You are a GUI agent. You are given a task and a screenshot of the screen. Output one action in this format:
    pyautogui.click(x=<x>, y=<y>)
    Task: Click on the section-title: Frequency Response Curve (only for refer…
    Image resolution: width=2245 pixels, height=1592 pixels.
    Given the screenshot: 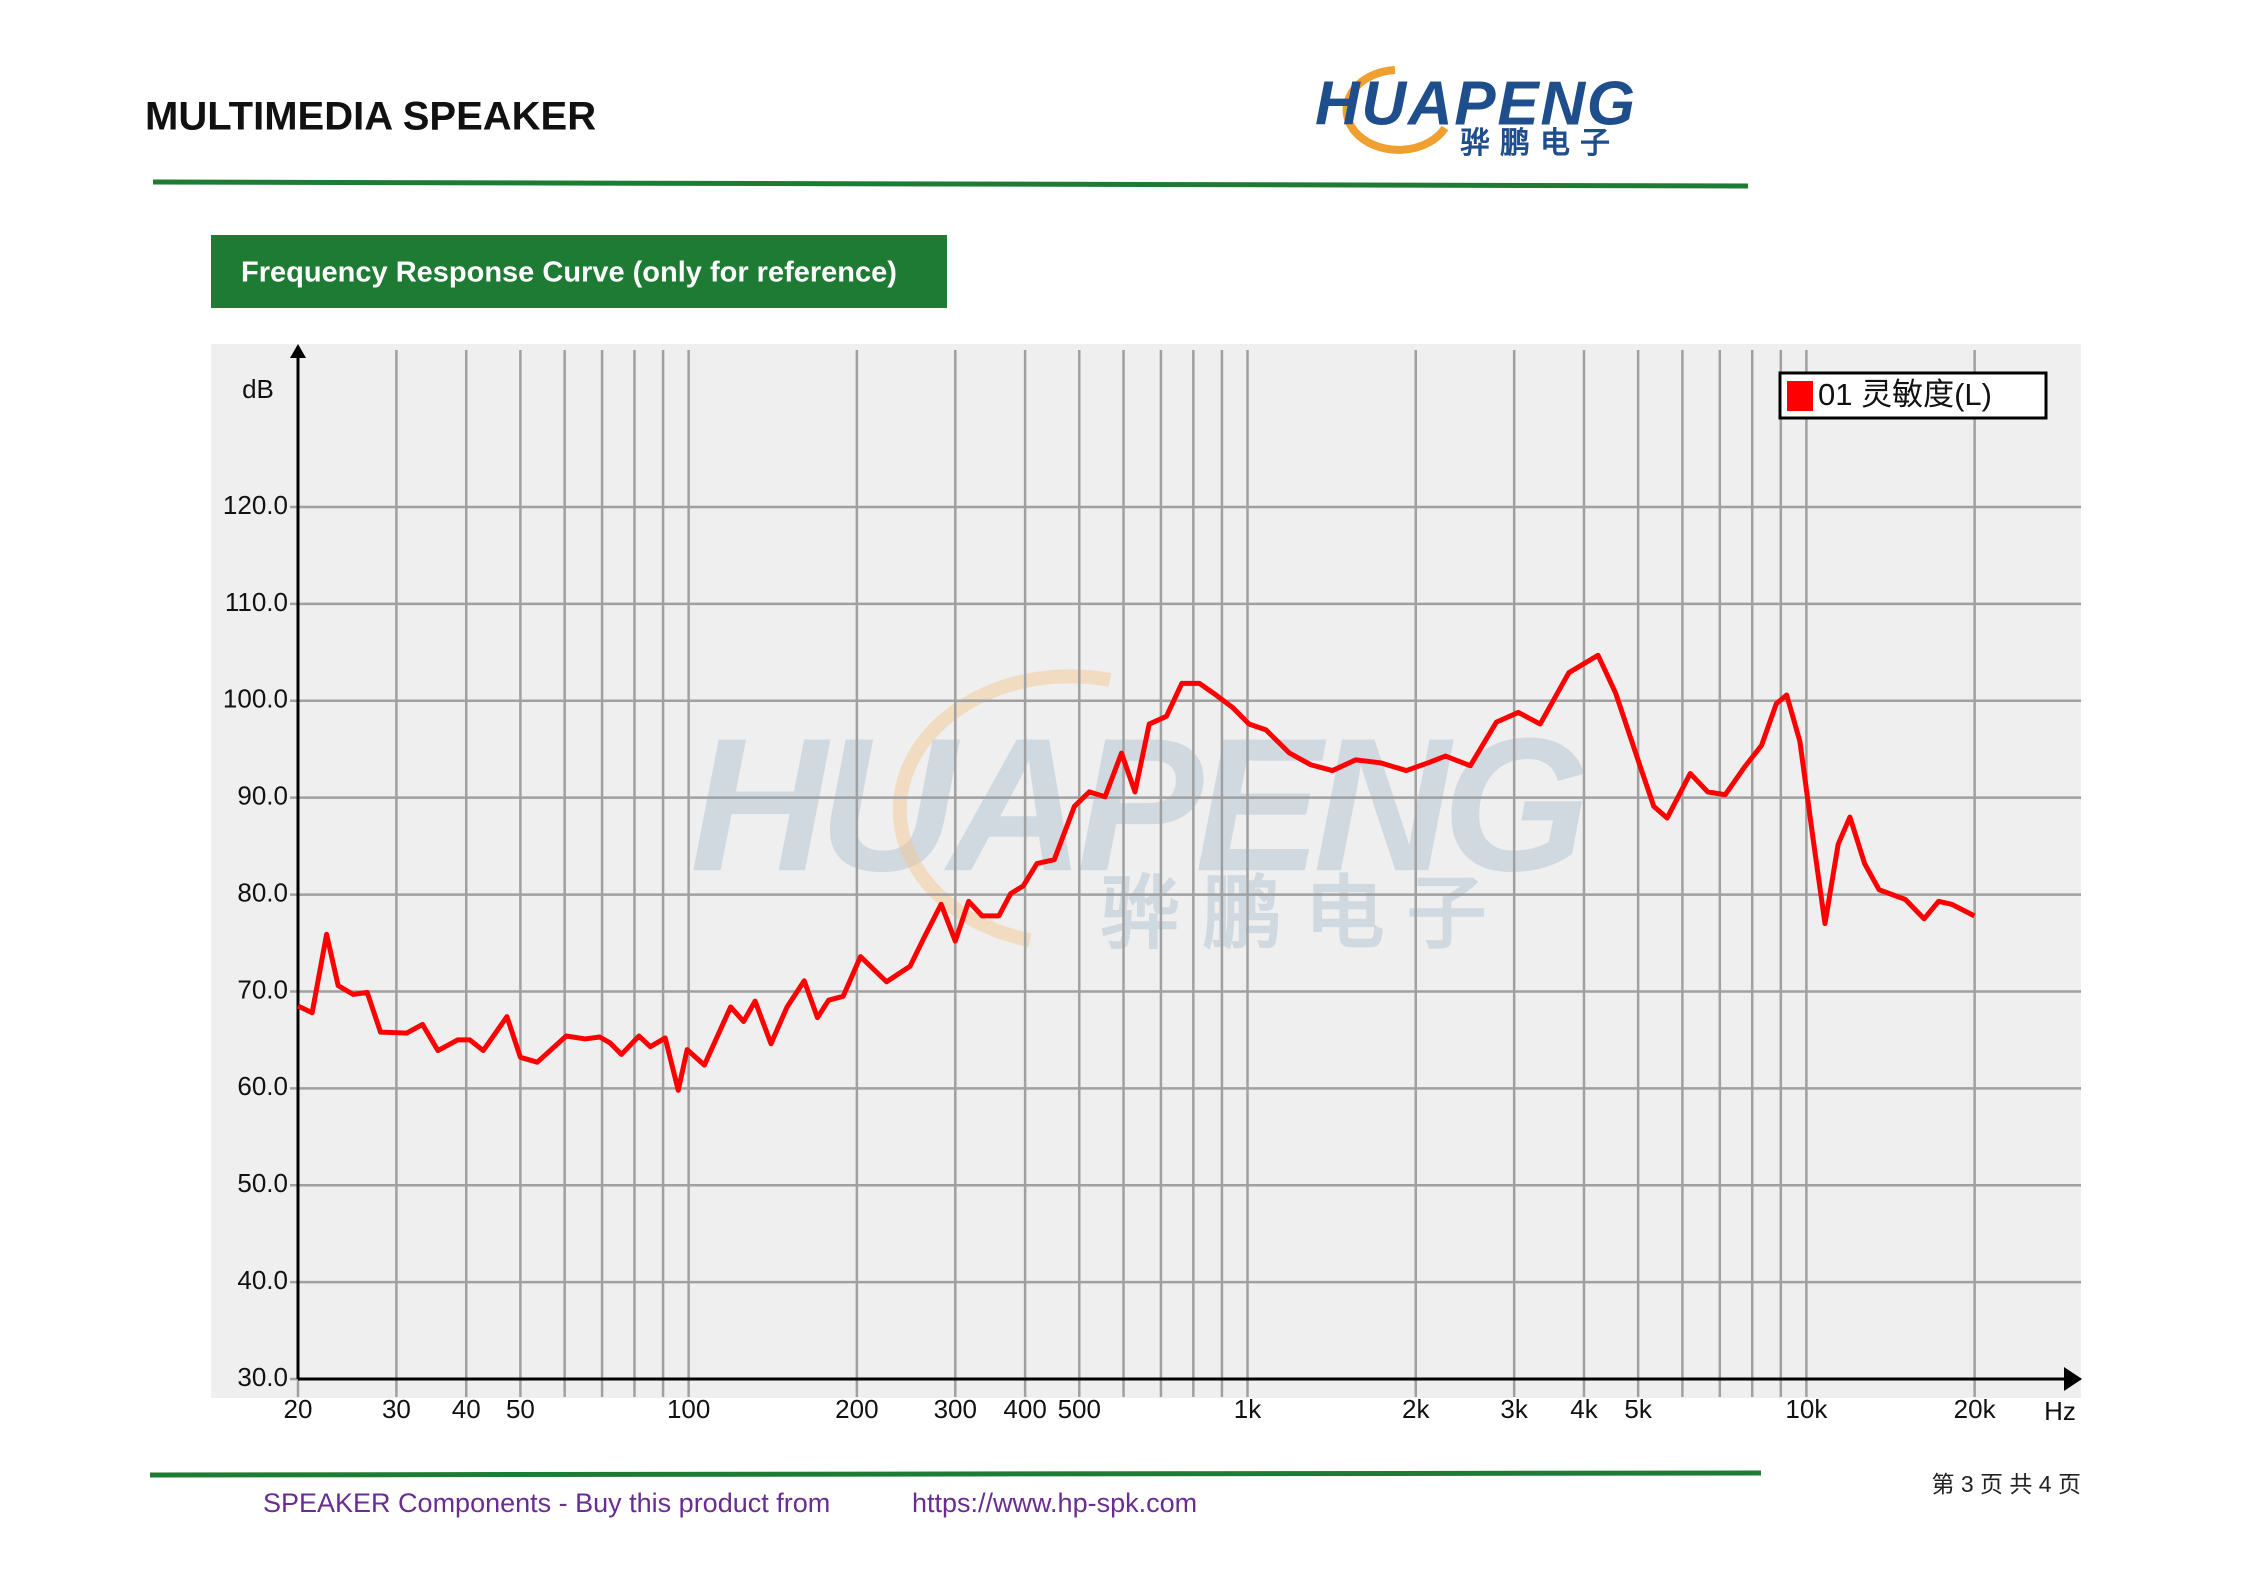 What is the action you would take?
    pyautogui.click(x=569, y=273)
    